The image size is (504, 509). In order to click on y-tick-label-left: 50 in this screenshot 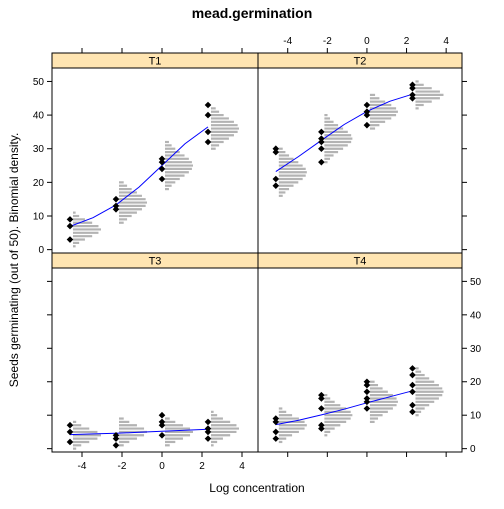, I will do `click(39, 82)`.